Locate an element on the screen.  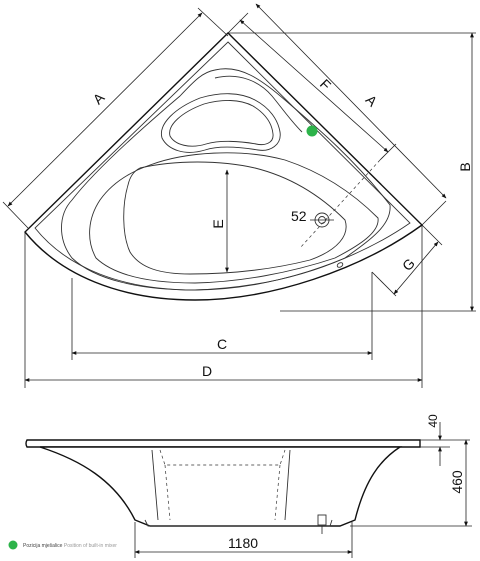
dimension-label-E: E is located at coordinates (218, 223).